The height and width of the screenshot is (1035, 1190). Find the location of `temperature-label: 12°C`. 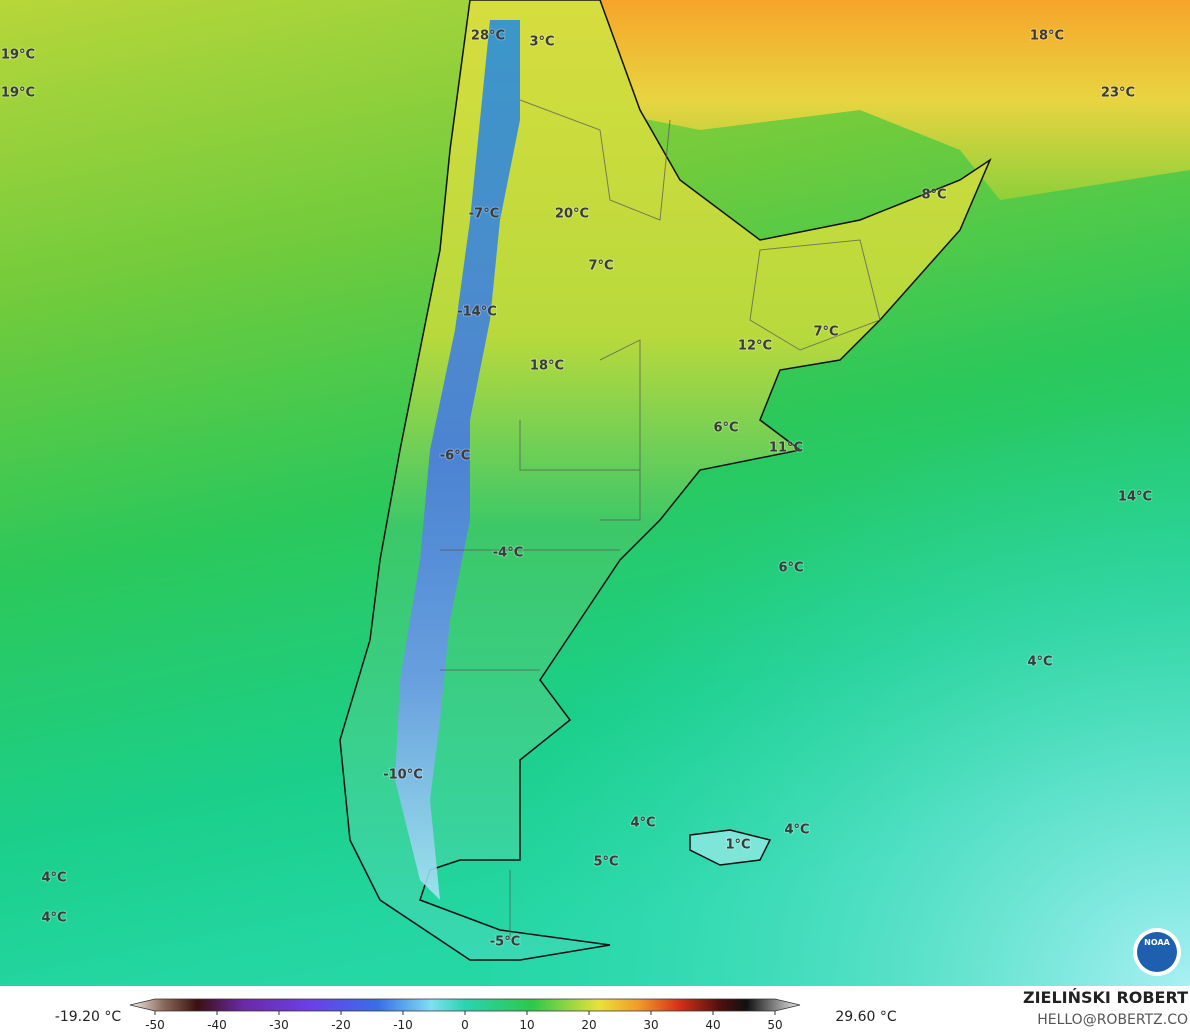

temperature-label: 12°C is located at coordinates (755, 346).